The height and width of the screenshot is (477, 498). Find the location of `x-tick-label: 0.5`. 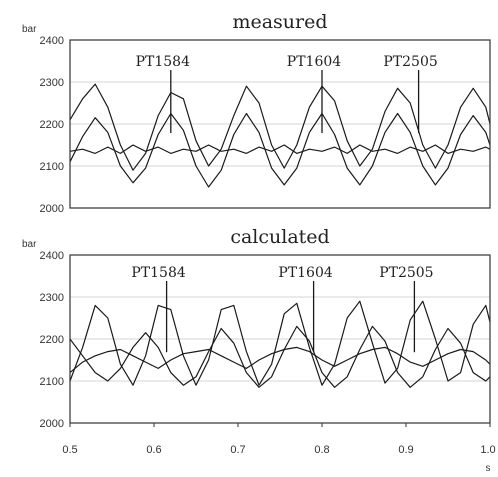

x-tick-label: 0.5 is located at coordinates (69, 450).